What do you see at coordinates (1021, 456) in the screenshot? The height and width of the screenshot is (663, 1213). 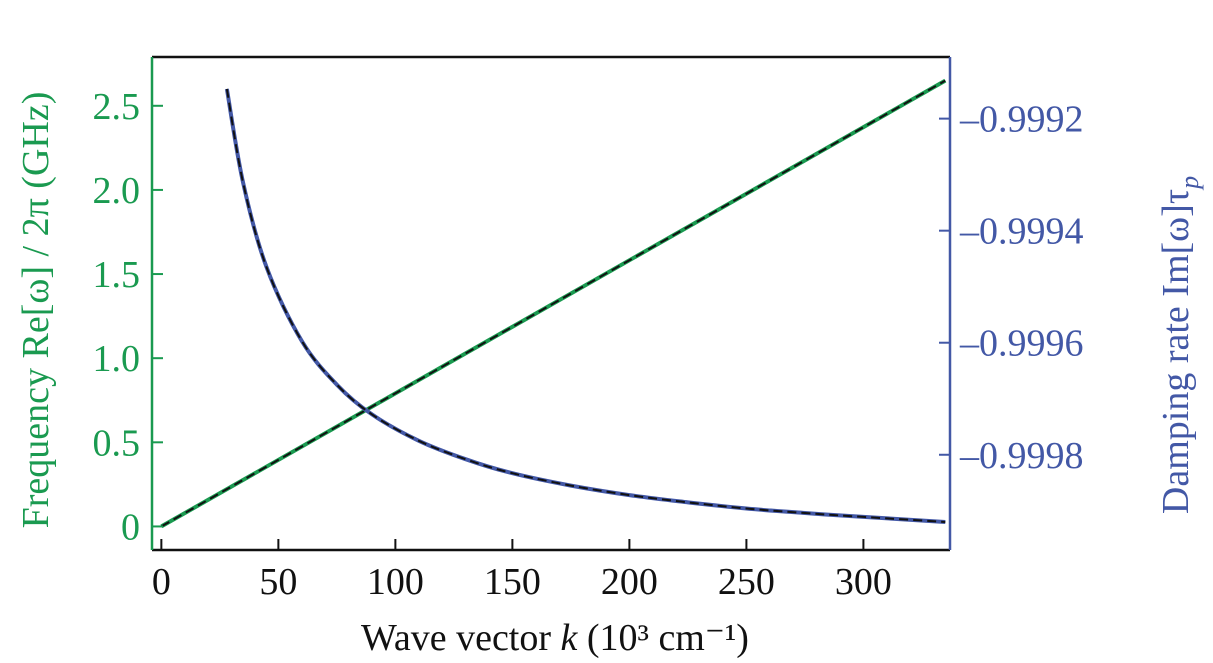 I see `right-y-tick-label: –0.9998` at bounding box center [1021, 456].